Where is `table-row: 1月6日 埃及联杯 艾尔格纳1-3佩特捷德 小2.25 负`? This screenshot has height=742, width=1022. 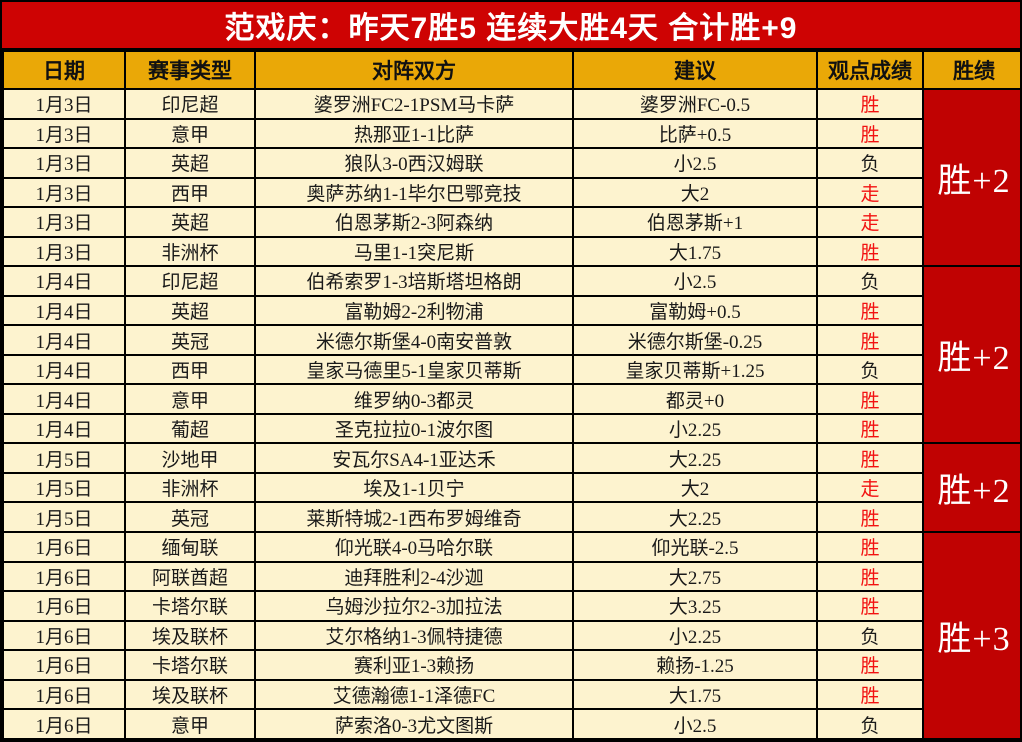
table-row: 1月6日 埃及联杯 艾尔格纳1-3佩特捷德 小2.25 负 is located at coordinates (511, 635).